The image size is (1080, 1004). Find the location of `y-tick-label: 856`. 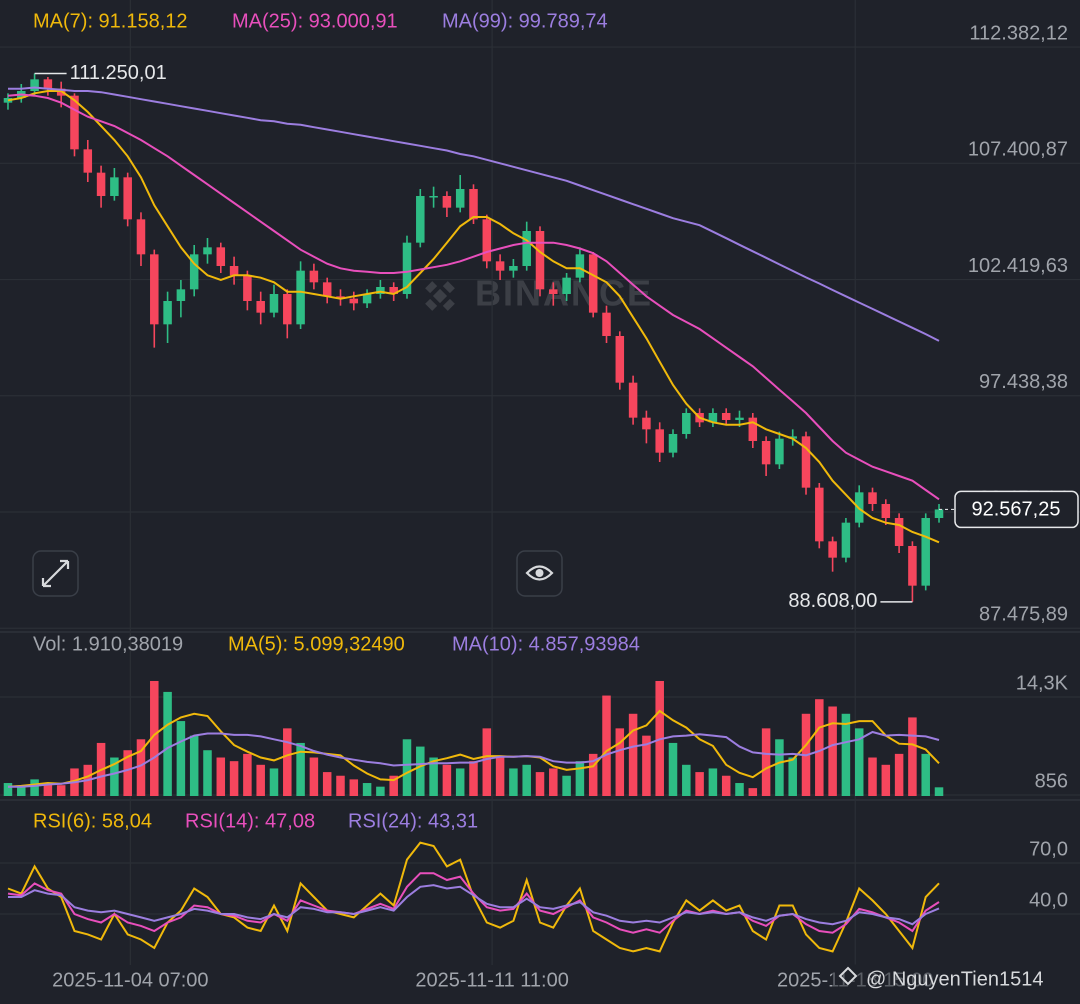

y-tick-label: 856 is located at coordinates (1051, 781).